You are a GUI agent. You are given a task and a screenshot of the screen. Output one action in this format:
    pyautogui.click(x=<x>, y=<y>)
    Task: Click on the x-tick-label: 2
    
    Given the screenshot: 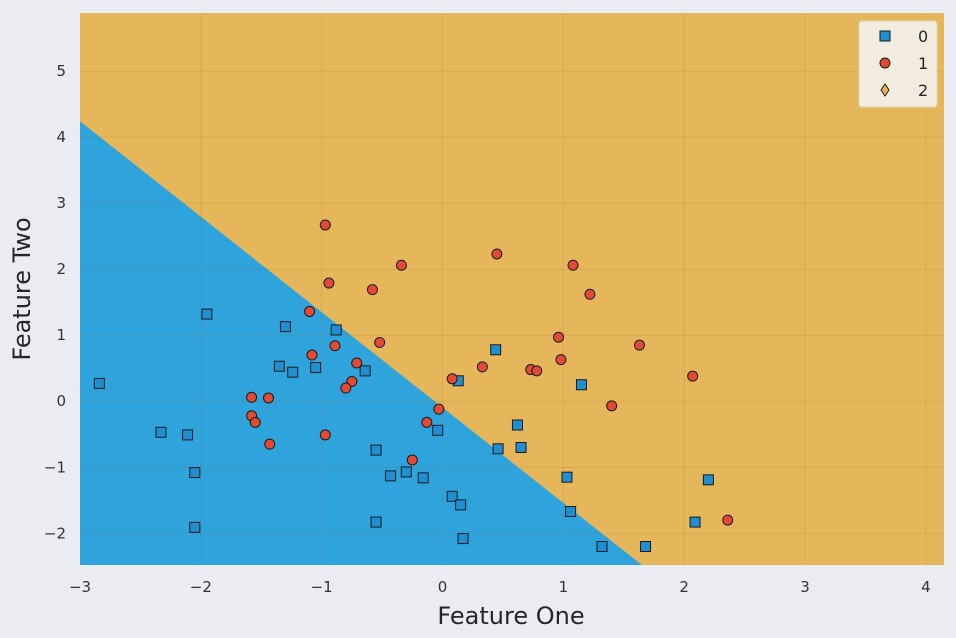 What is the action you would take?
    pyautogui.click(x=684, y=587)
    